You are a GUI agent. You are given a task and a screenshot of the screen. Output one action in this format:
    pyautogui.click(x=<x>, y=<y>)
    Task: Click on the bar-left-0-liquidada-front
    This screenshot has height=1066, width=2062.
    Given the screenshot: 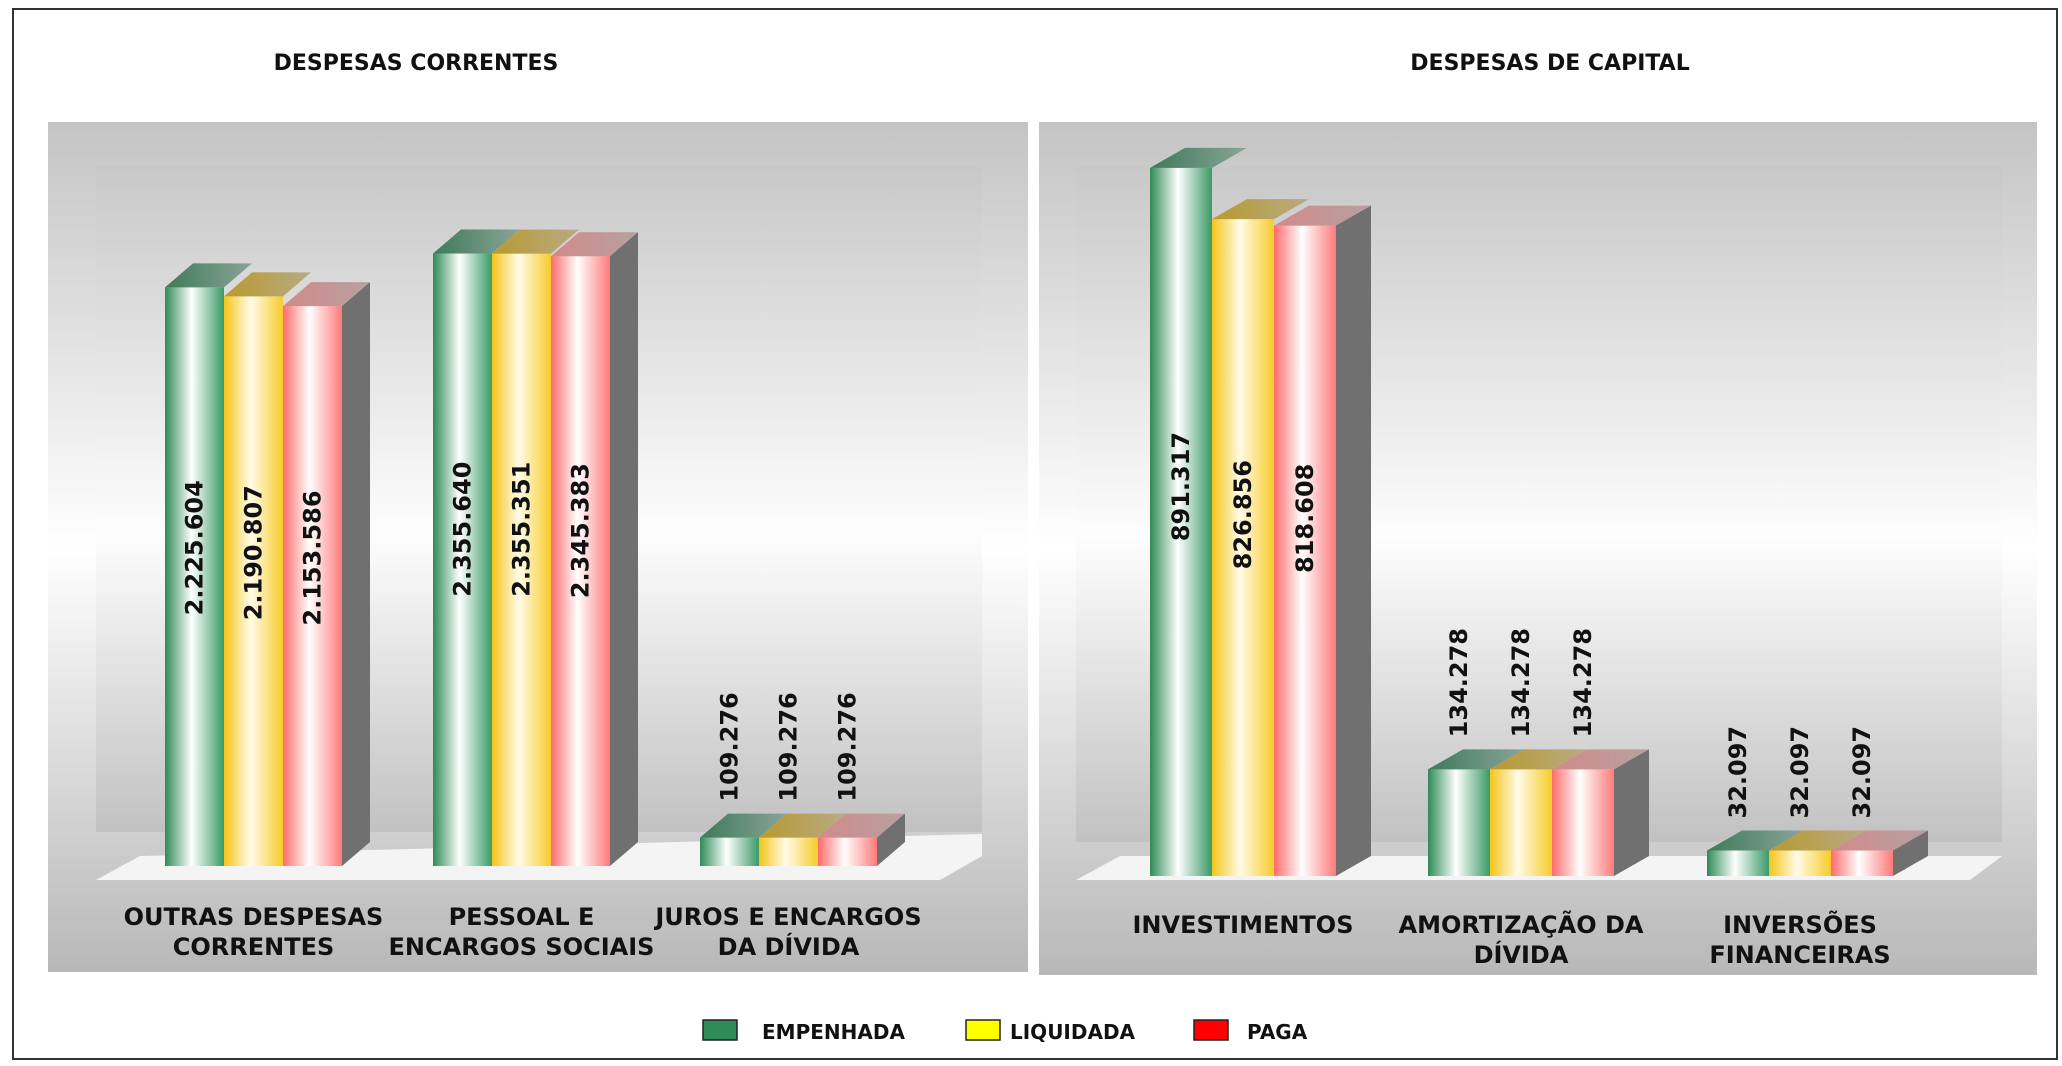 What is the action you would take?
    pyautogui.click(x=253, y=581)
    